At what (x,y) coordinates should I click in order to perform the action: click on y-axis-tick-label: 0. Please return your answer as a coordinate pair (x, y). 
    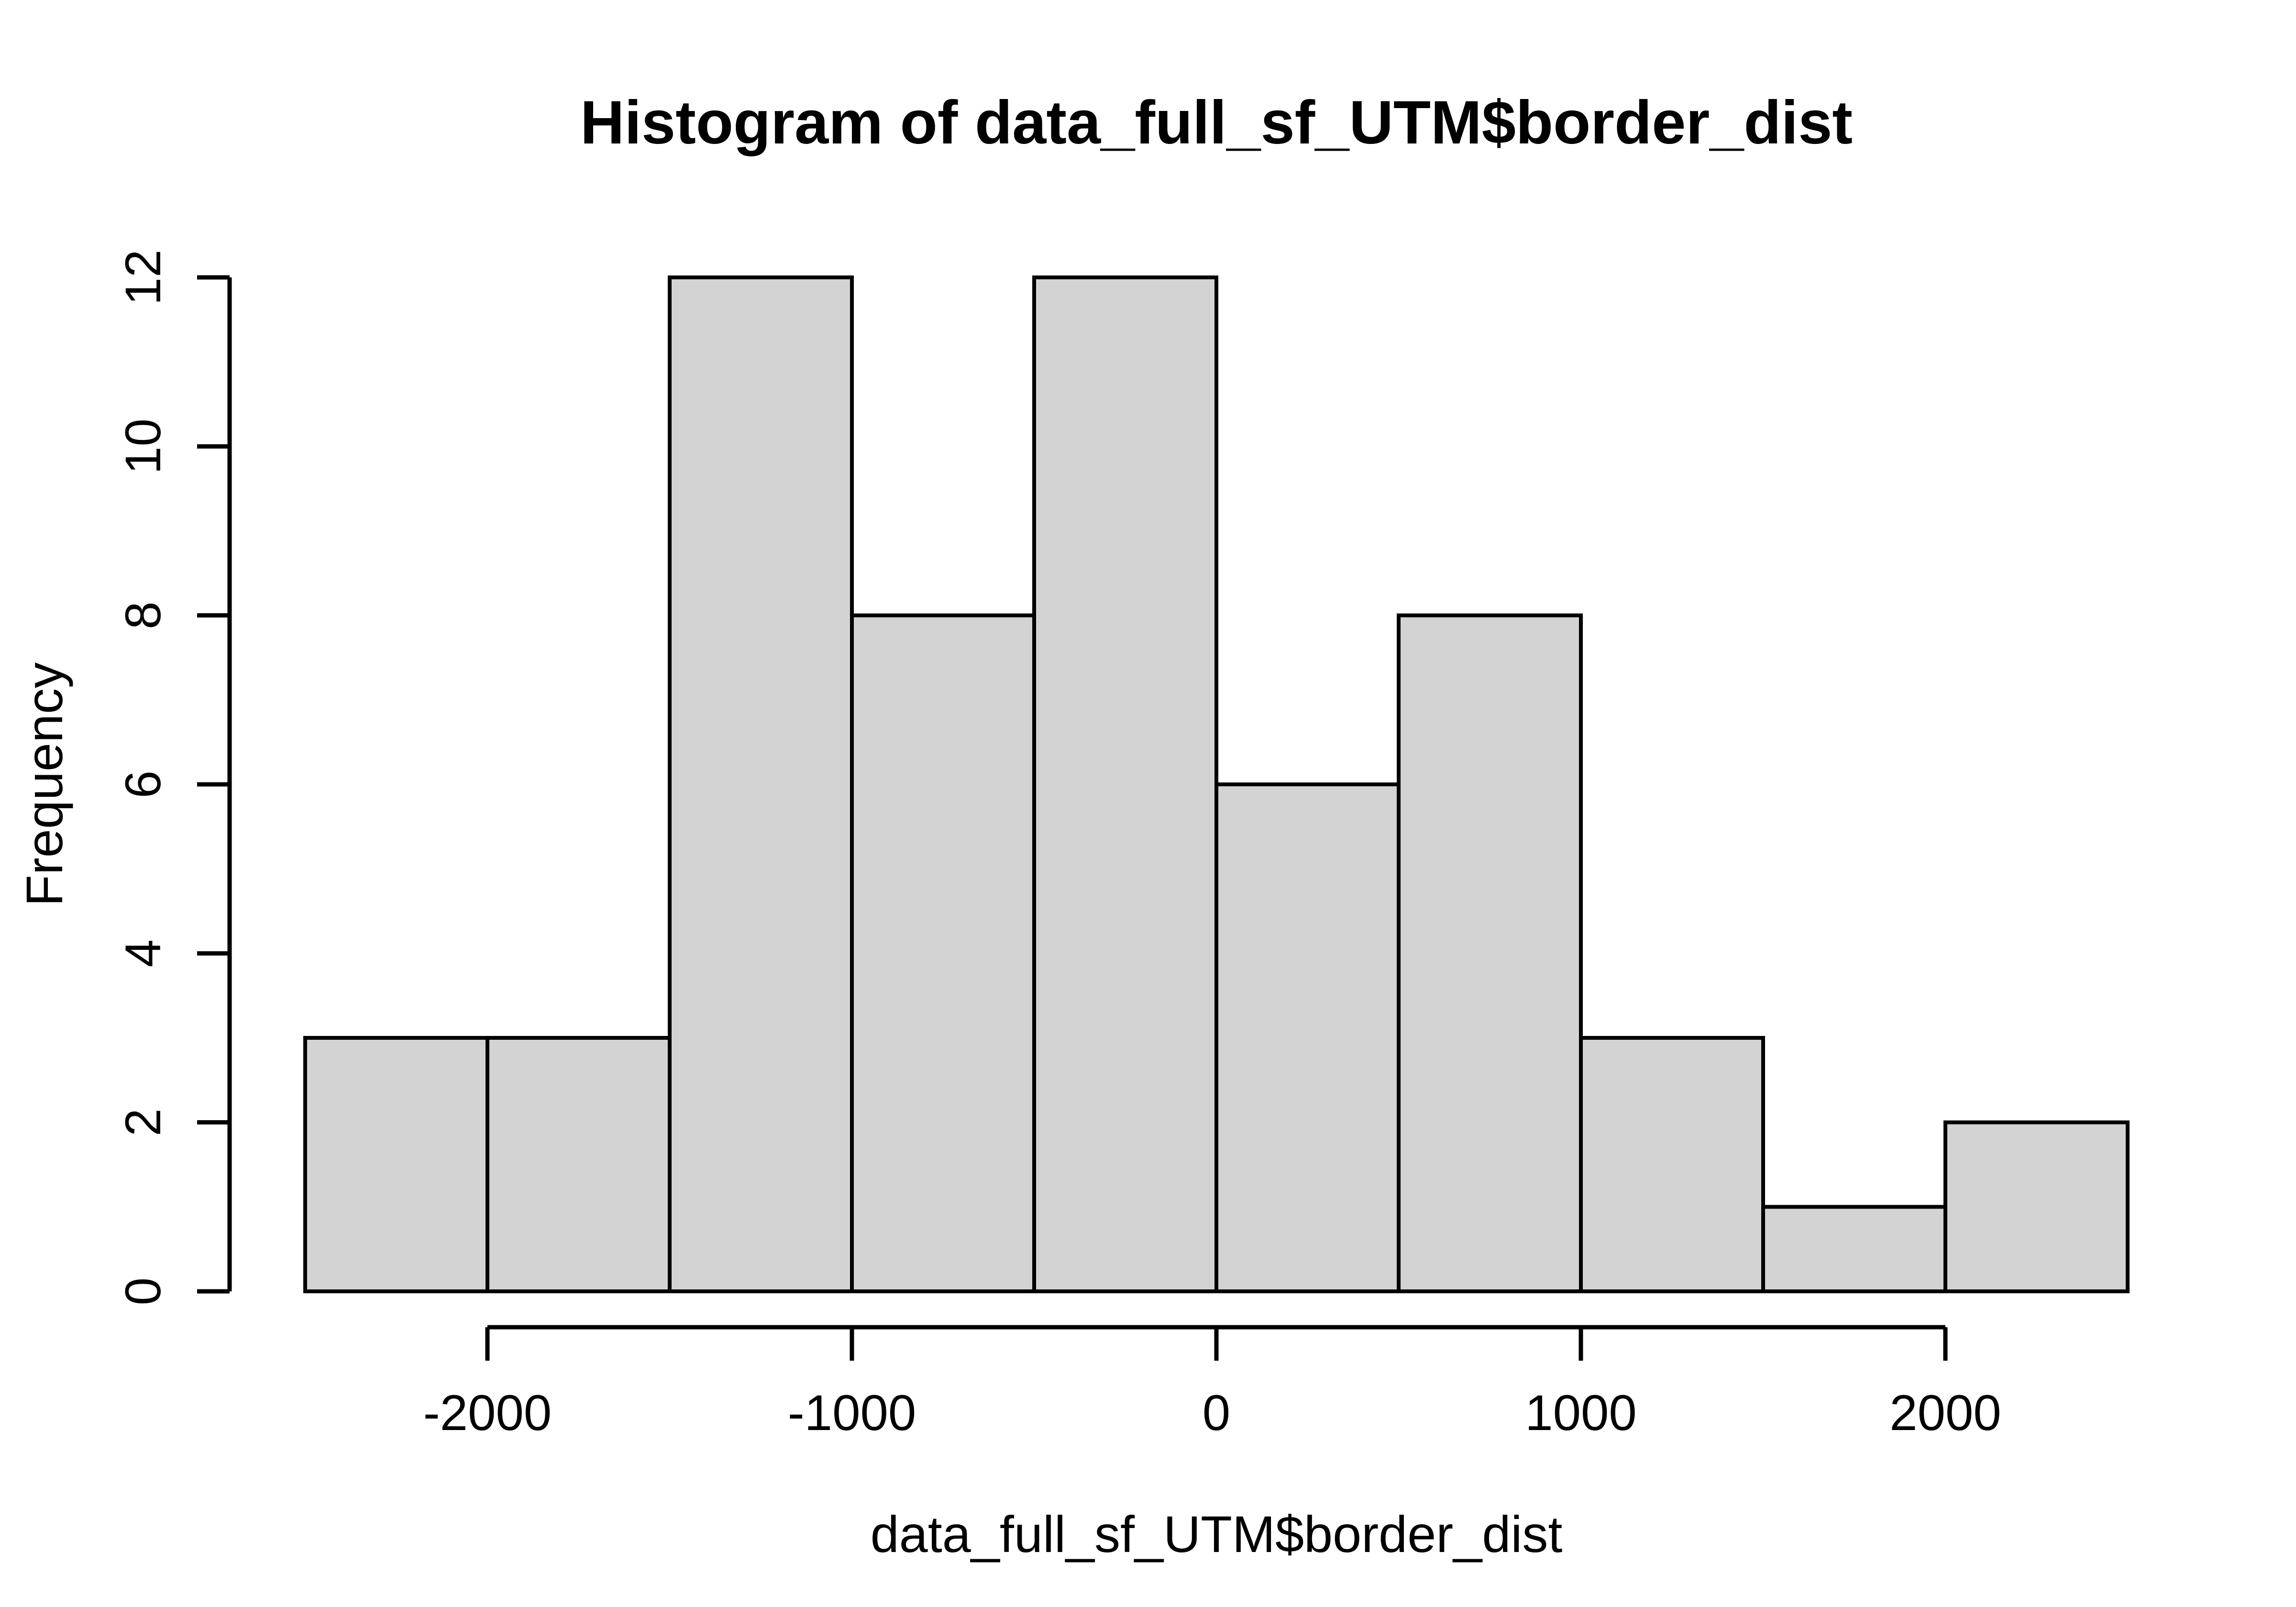
    Looking at the image, I should click on (143, 1291).